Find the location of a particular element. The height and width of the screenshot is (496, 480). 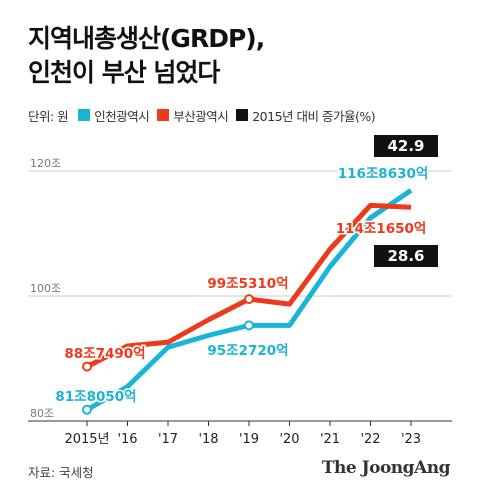

legend-item-incheon: 인천광역시 is located at coordinates (114, 115).